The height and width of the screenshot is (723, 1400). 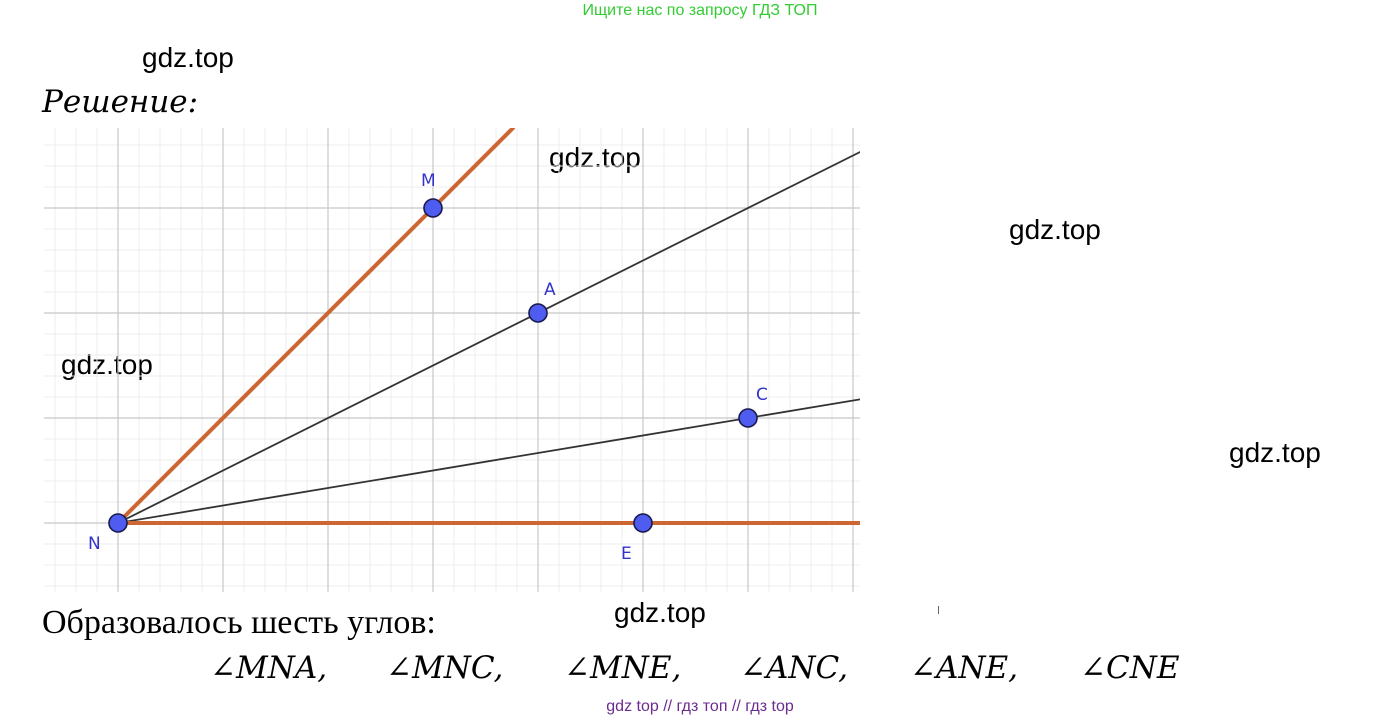 What do you see at coordinates (748, 418) in the screenshot?
I see `point-c` at bounding box center [748, 418].